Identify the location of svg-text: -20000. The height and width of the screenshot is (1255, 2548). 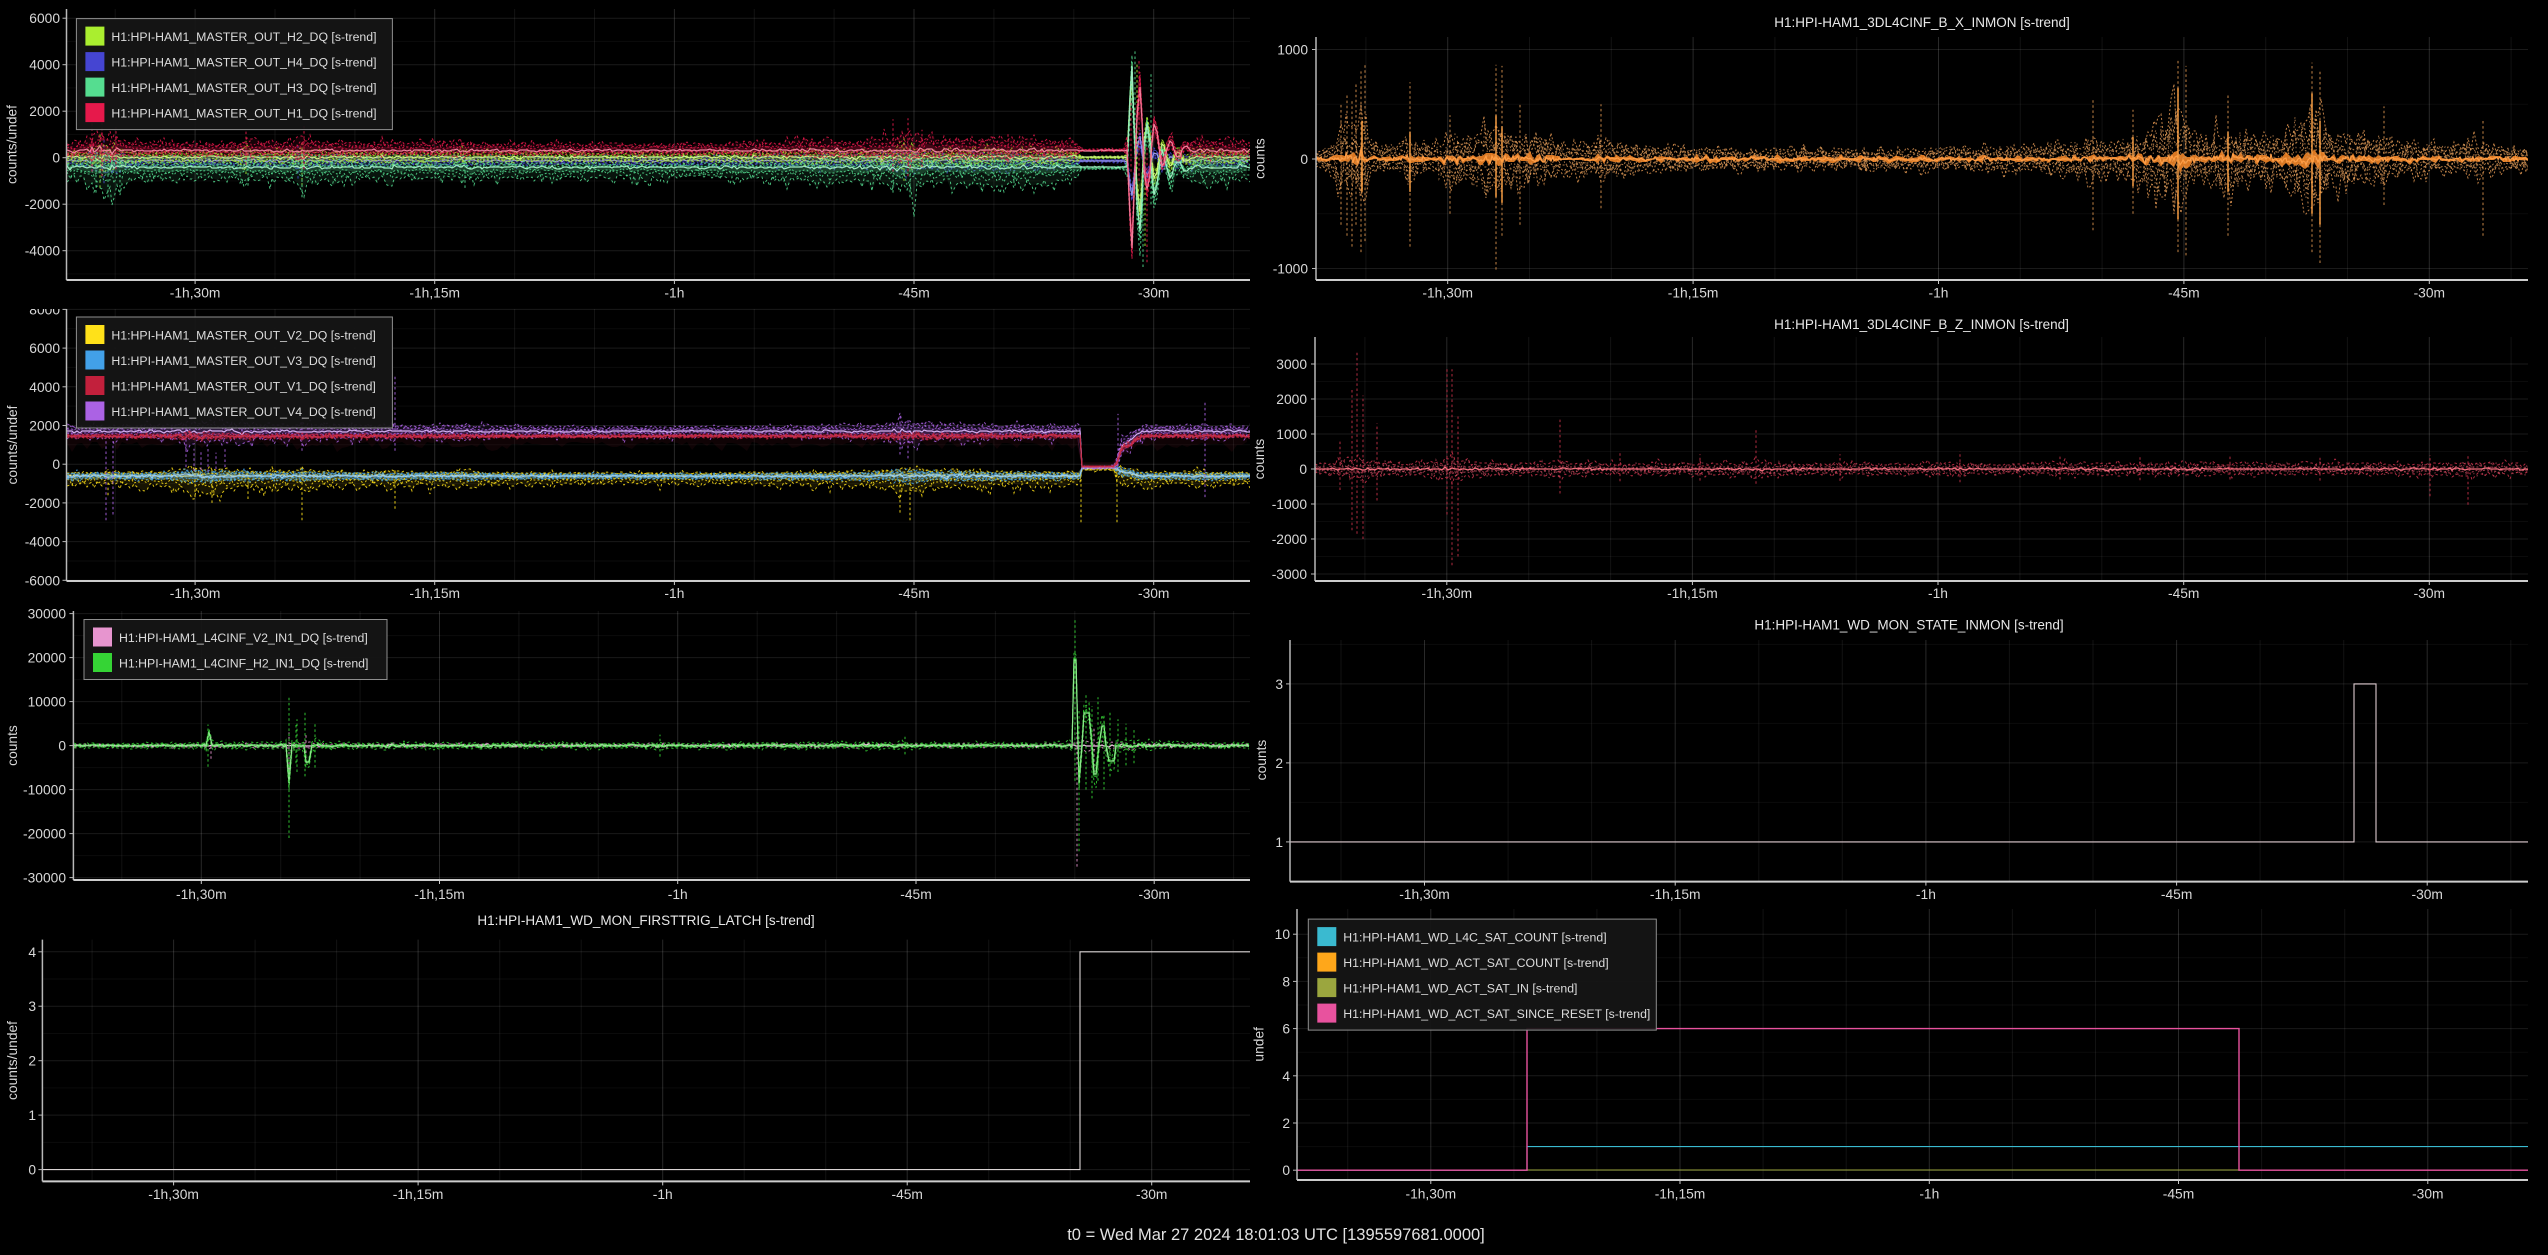
(44, 834).